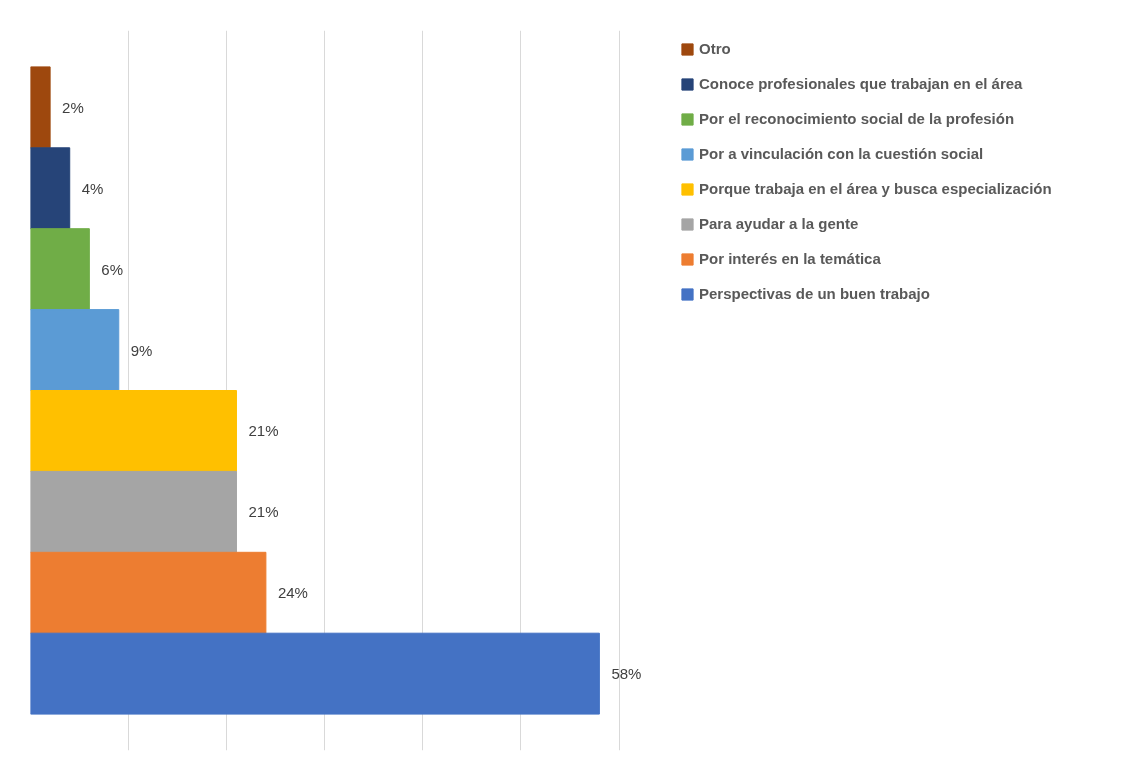 The image size is (1126, 784). What do you see at coordinates (73, 107) in the screenshot?
I see `data-label: 2%` at bounding box center [73, 107].